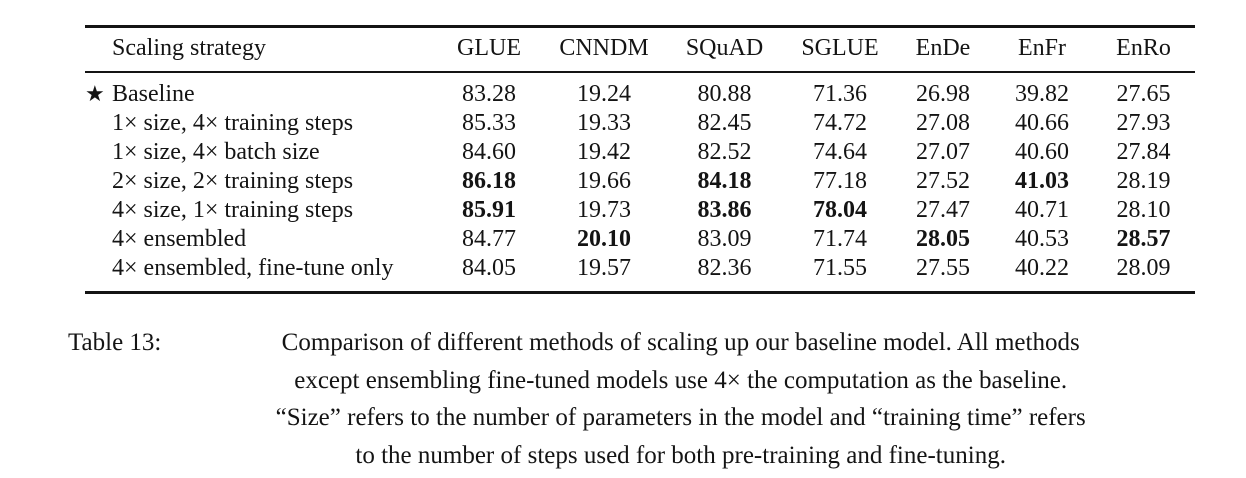  What do you see at coordinates (943, 123) in the screenshot?
I see `cell-value: 27.08` at bounding box center [943, 123].